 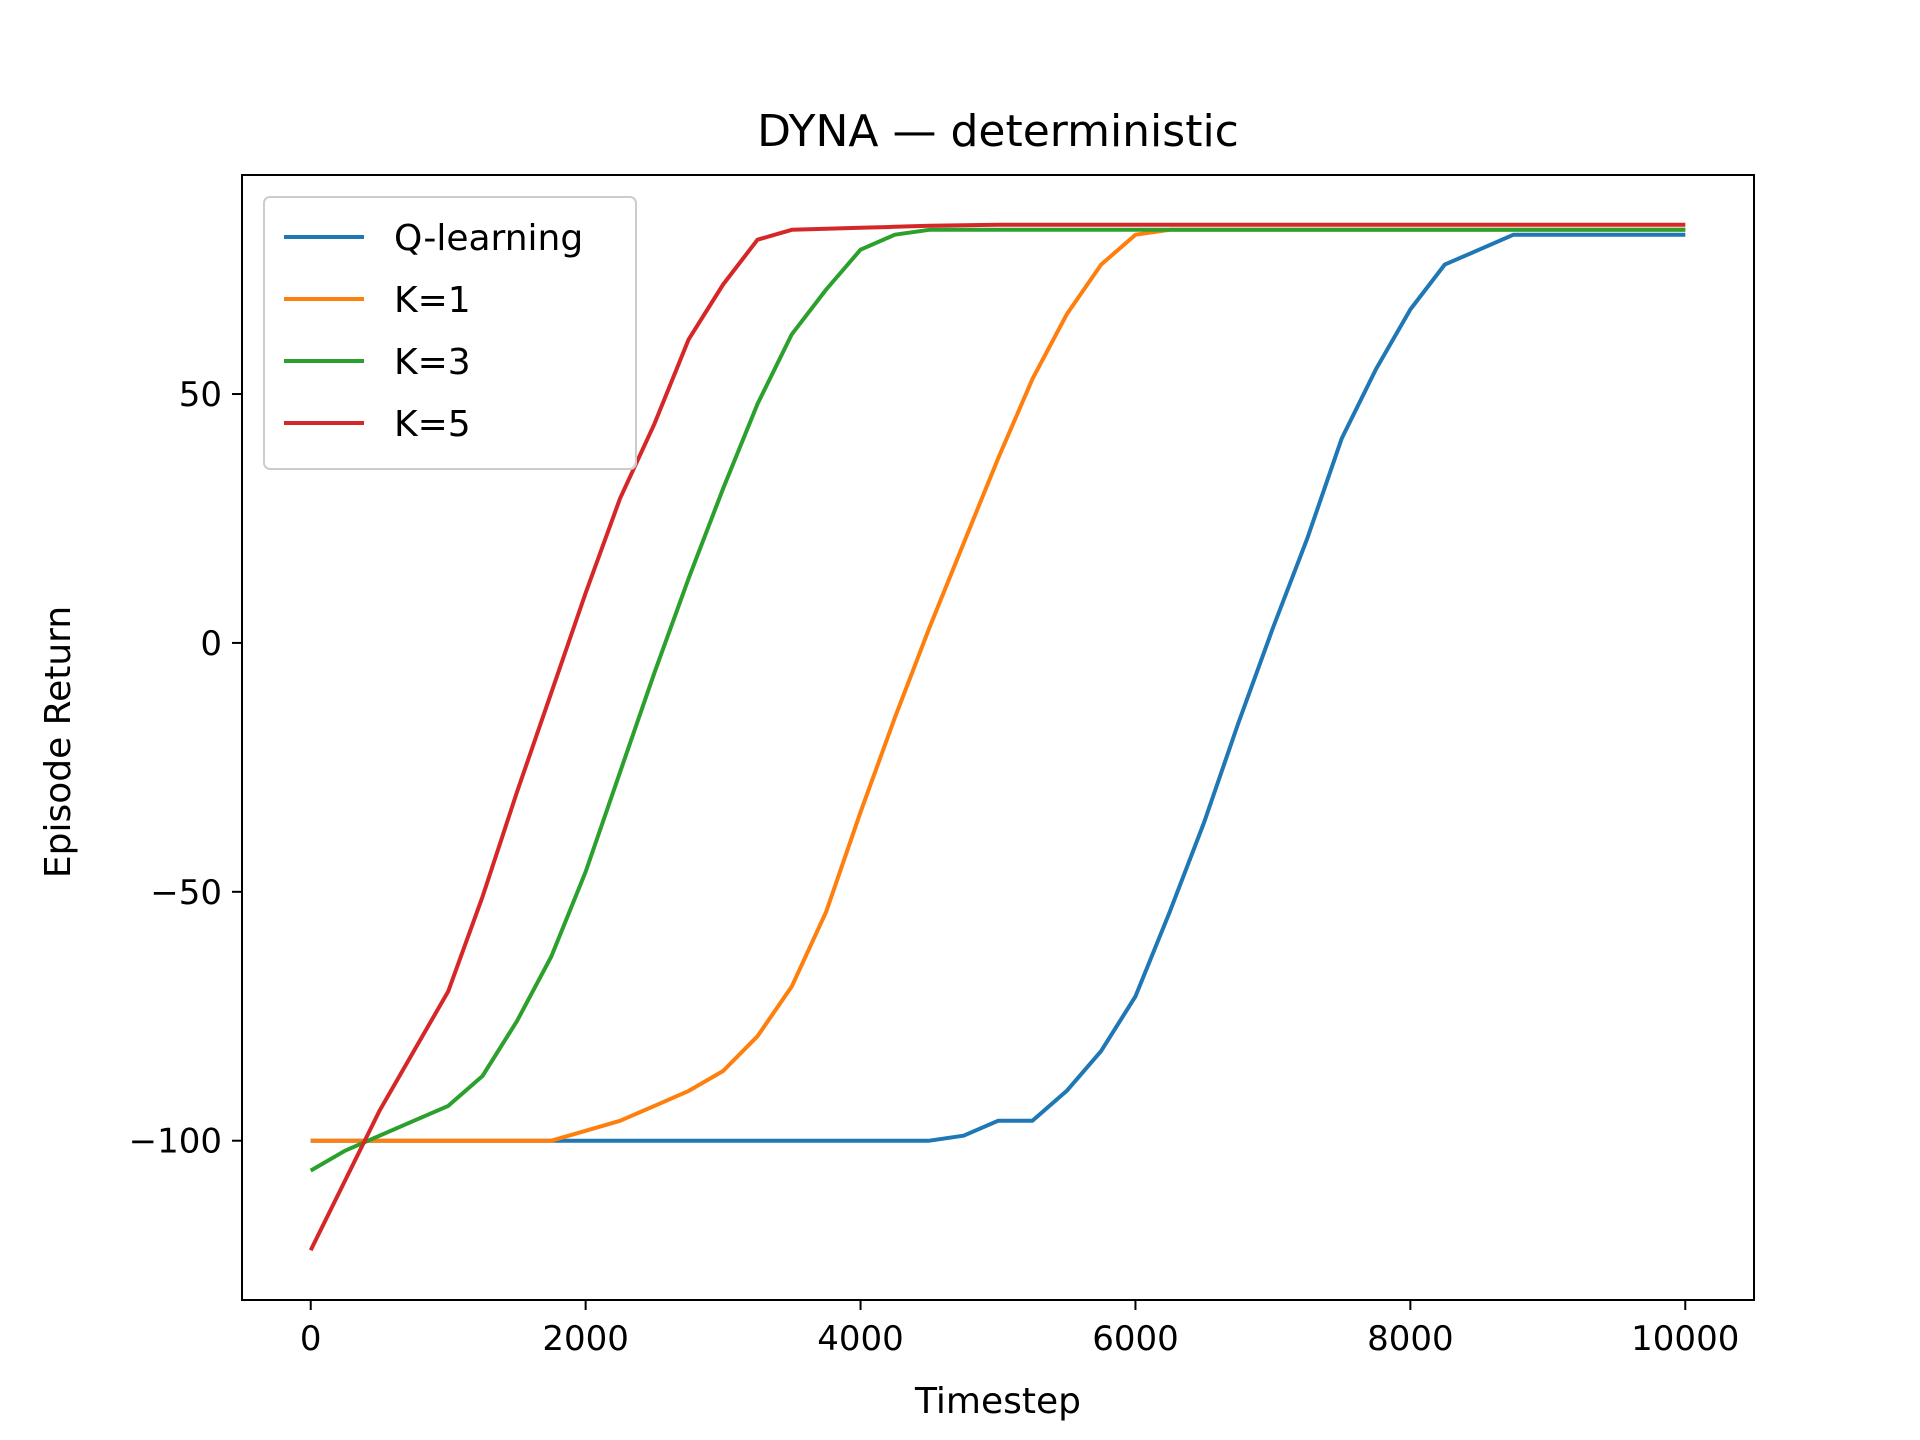 What do you see at coordinates (186, 893) in the screenshot?
I see `y-tick-label: −50` at bounding box center [186, 893].